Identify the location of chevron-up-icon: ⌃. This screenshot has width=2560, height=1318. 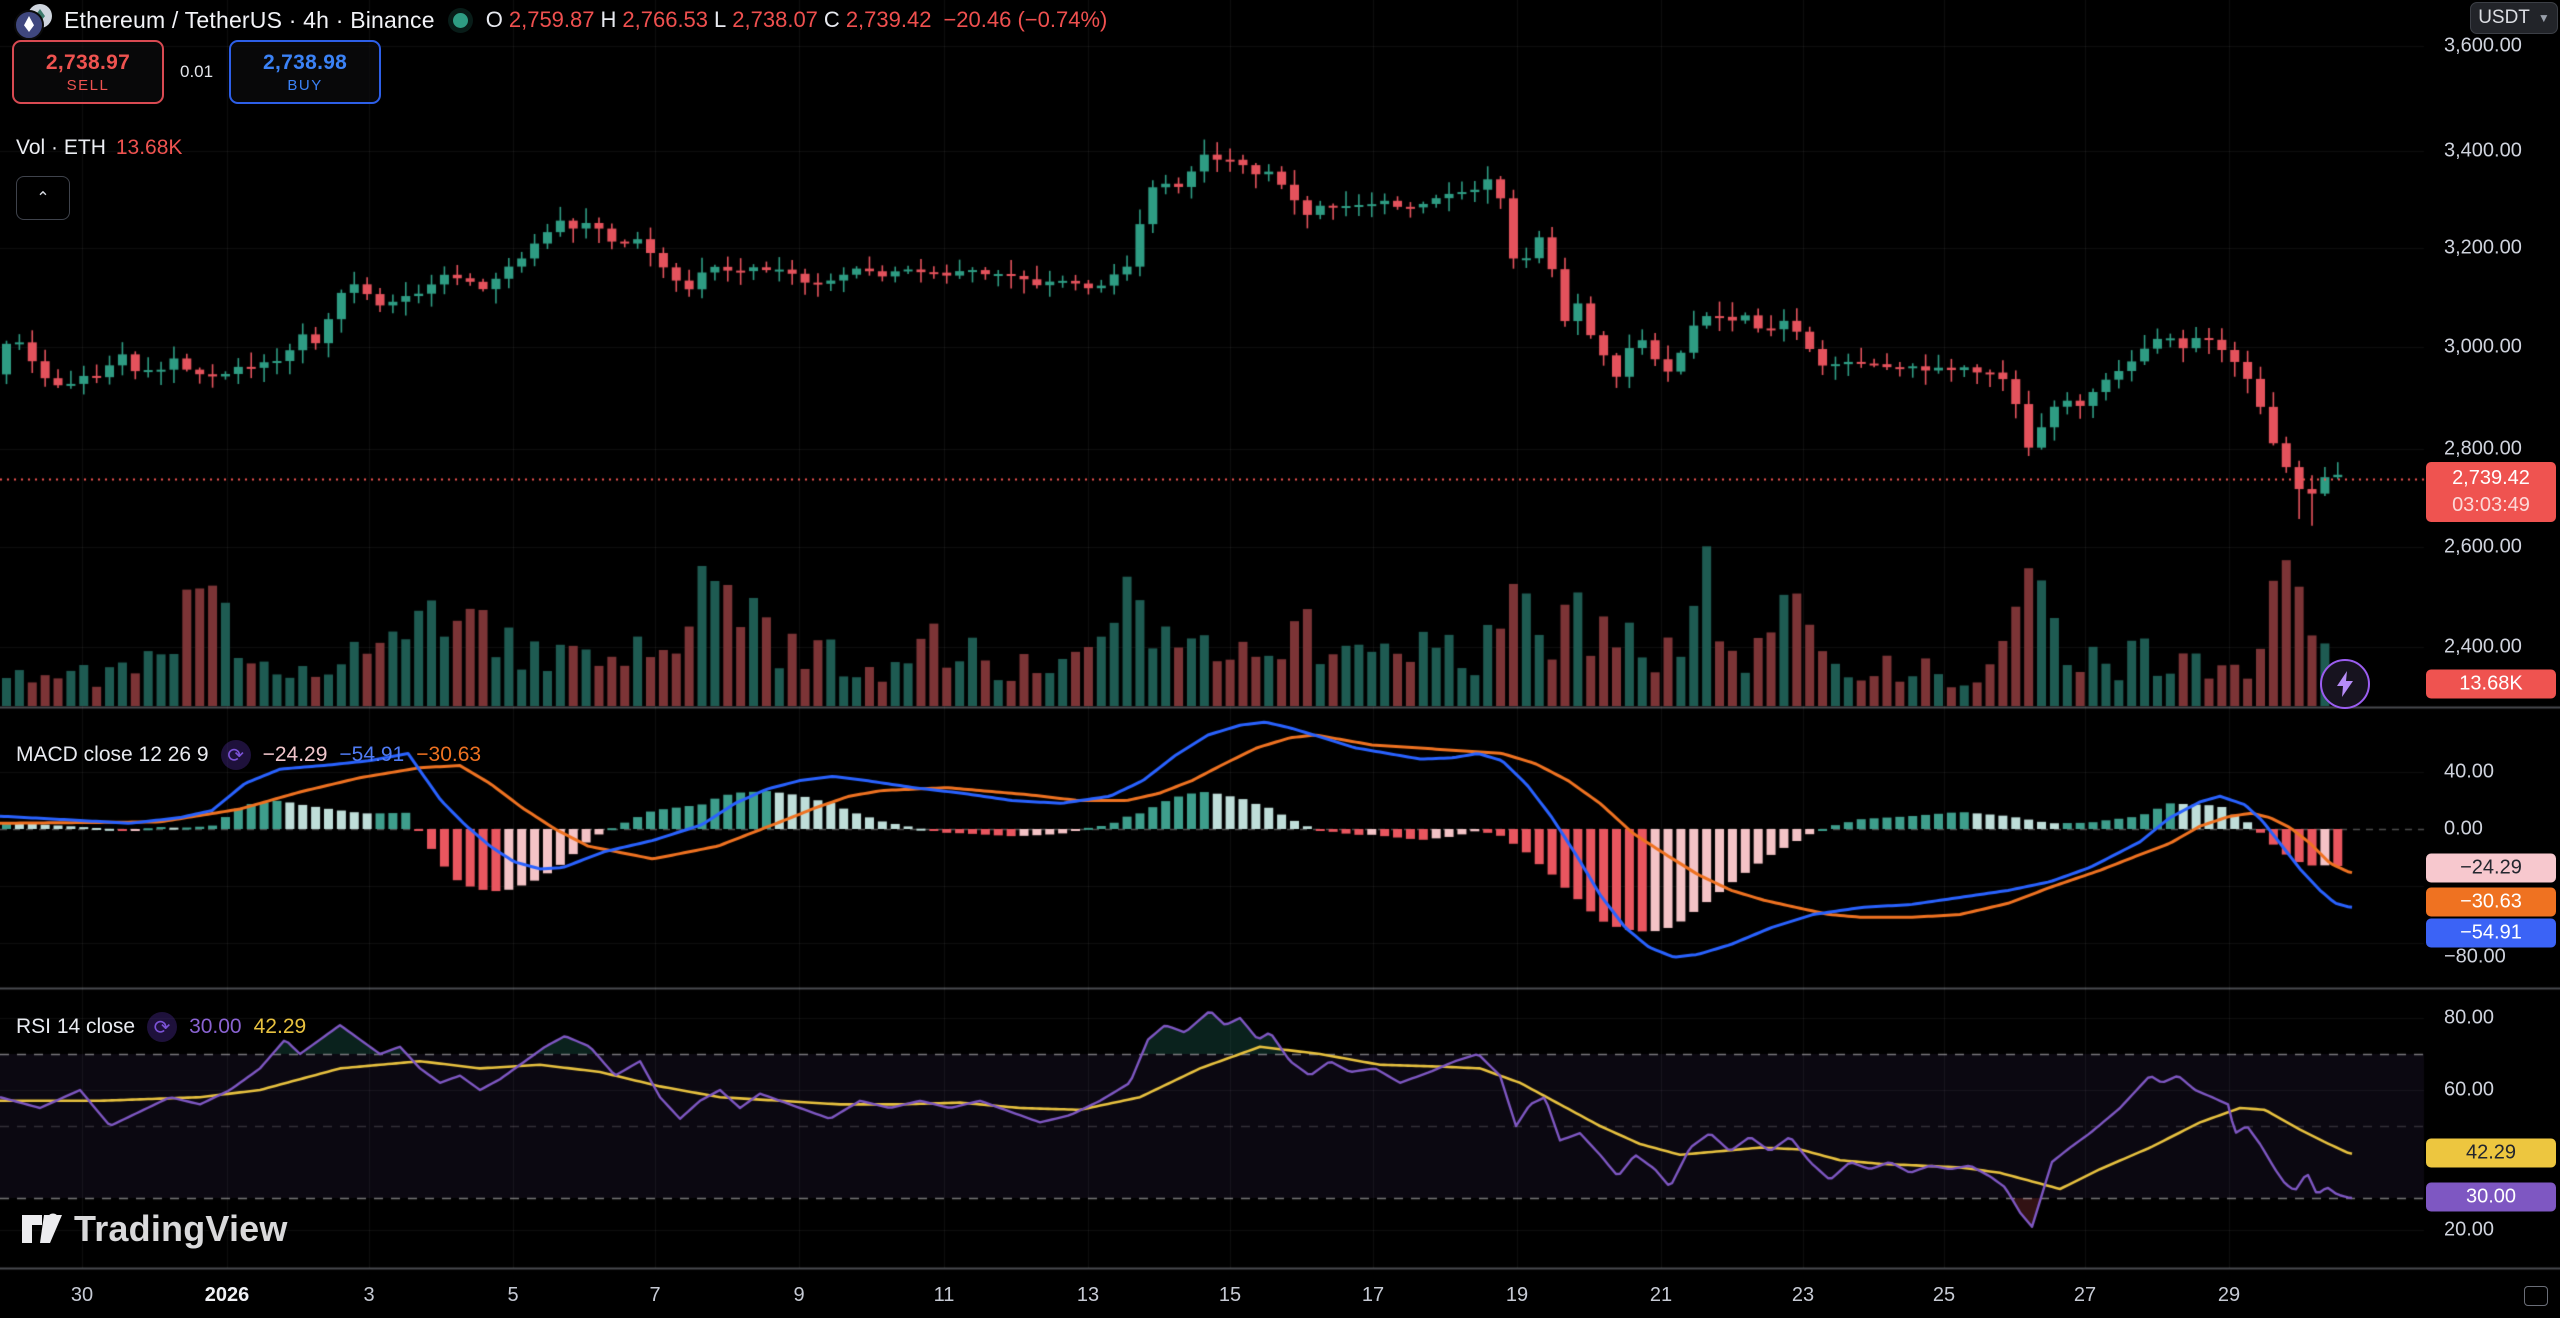
(43, 198).